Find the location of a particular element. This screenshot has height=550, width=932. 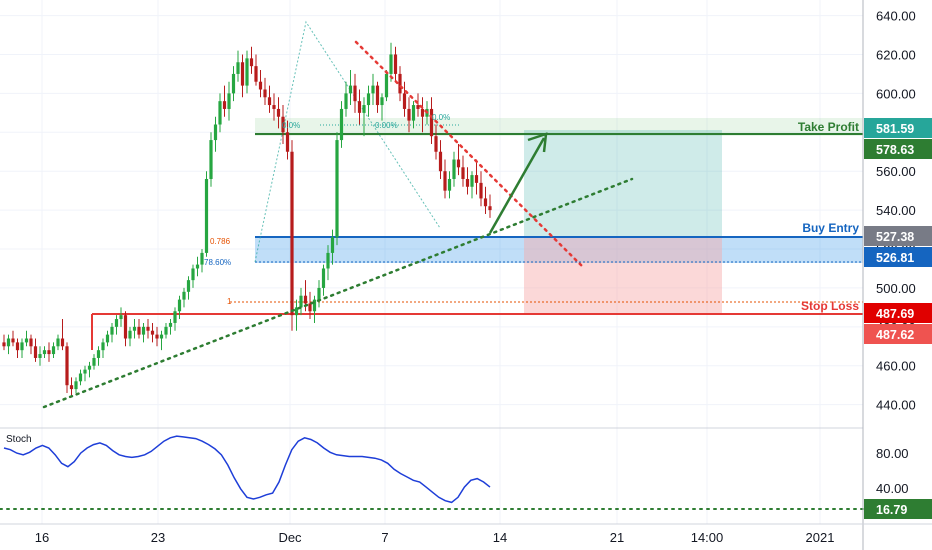

svg-text: 578.63 is located at coordinates (895, 150).